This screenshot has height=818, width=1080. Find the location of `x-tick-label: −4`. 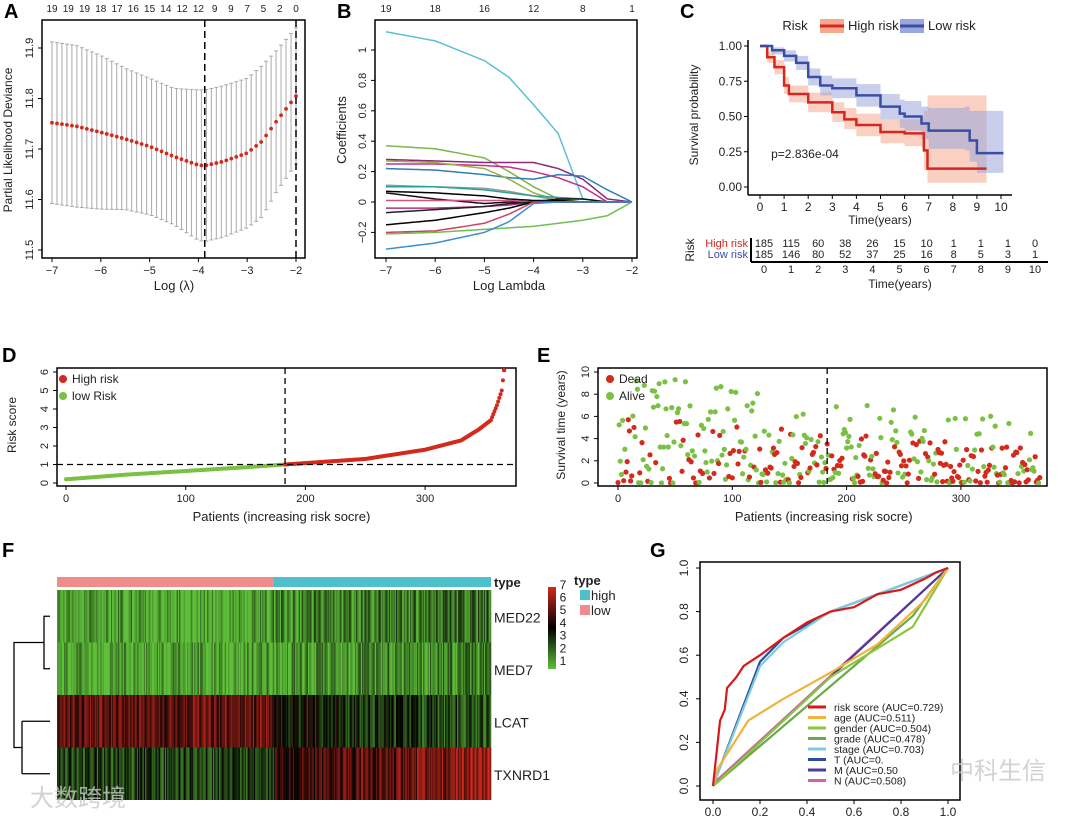

x-tick-label: −4 is located at coordinates (198, 271).